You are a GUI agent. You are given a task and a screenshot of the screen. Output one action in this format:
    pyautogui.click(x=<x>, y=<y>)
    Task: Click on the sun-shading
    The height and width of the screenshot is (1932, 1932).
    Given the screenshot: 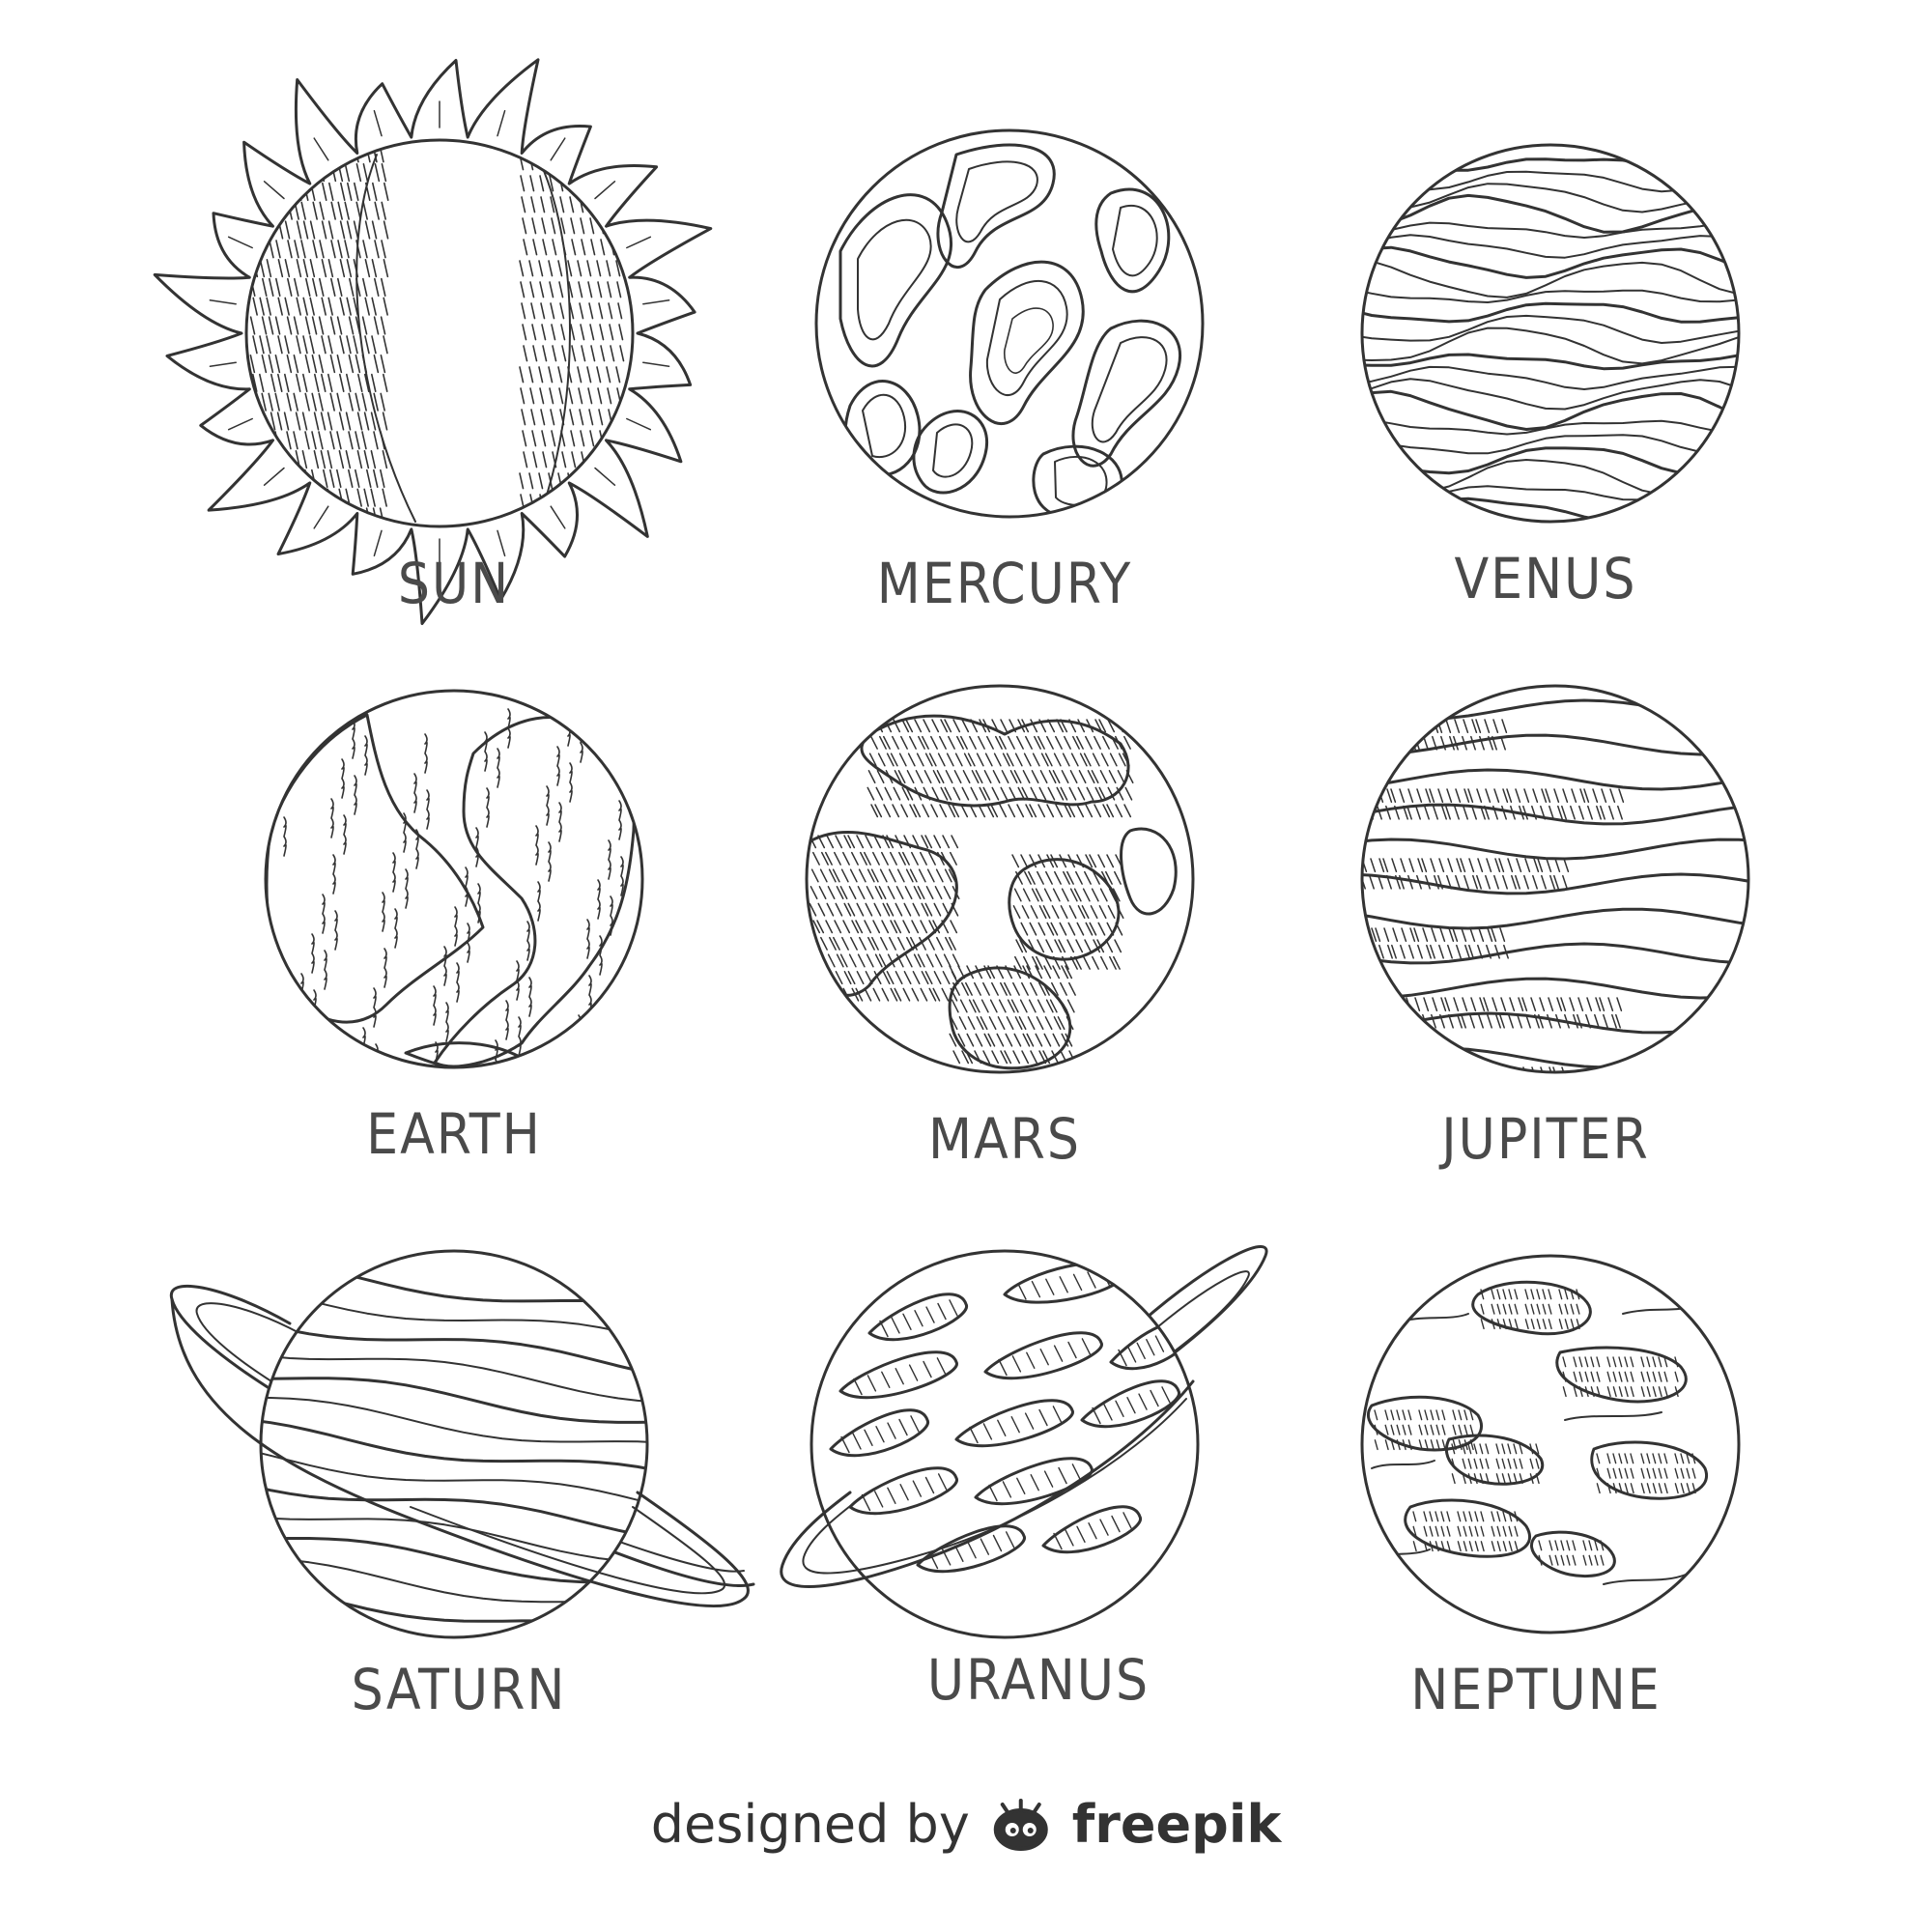 What is the action you would take?
    pyautogui.click(x=436, y=335)
    